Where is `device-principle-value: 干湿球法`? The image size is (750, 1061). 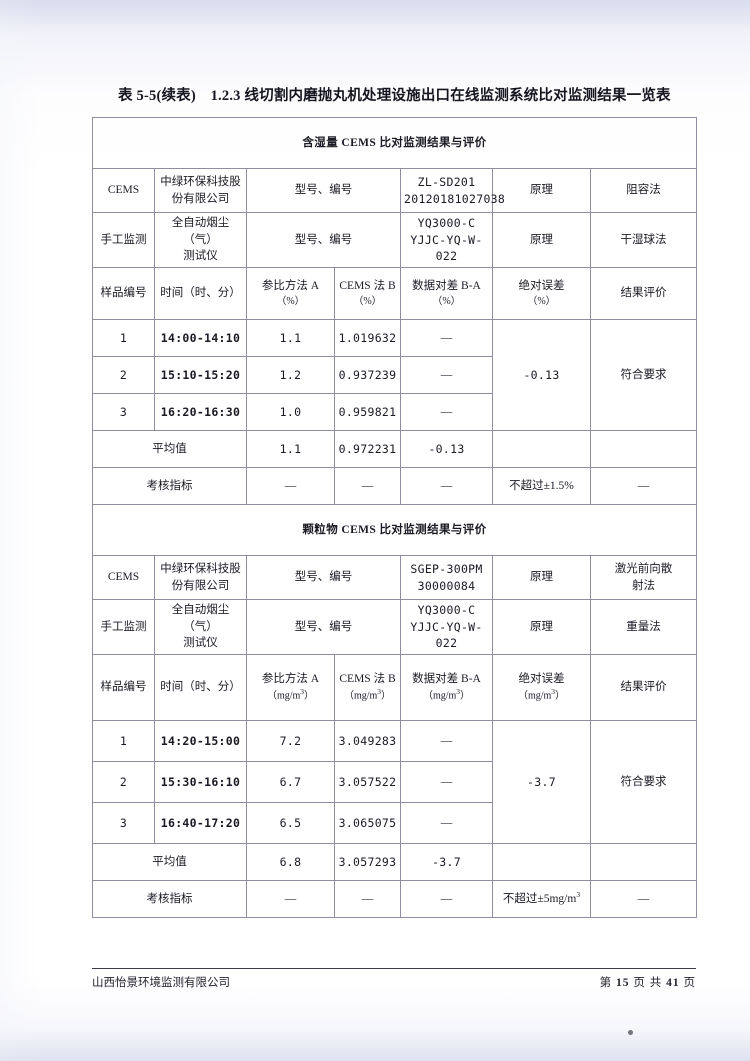 device-principle-value: 干湿球法 is located at coordinates (643, 240).